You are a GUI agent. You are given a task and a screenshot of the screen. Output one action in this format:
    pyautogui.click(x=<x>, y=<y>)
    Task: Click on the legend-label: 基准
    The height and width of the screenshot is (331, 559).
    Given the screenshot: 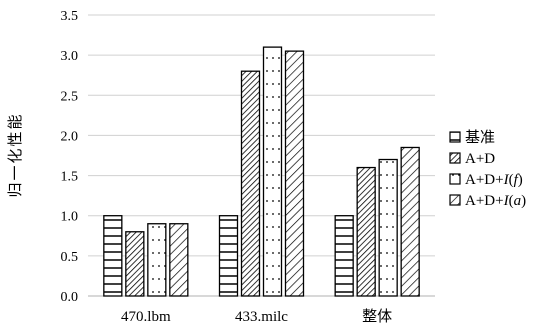 What is the action you would take?
    pyautogui.click(x=480, y=137)
    